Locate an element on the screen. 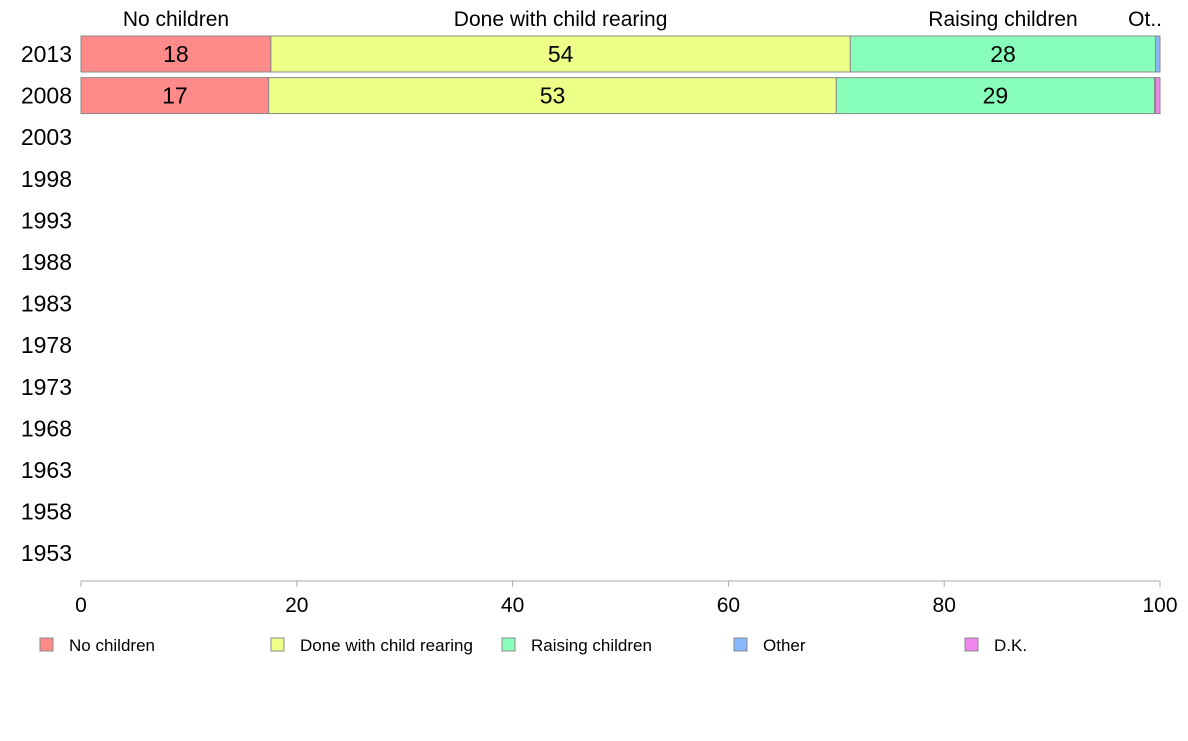  x-tick-label: 20 is located at coordinates (296, 605).